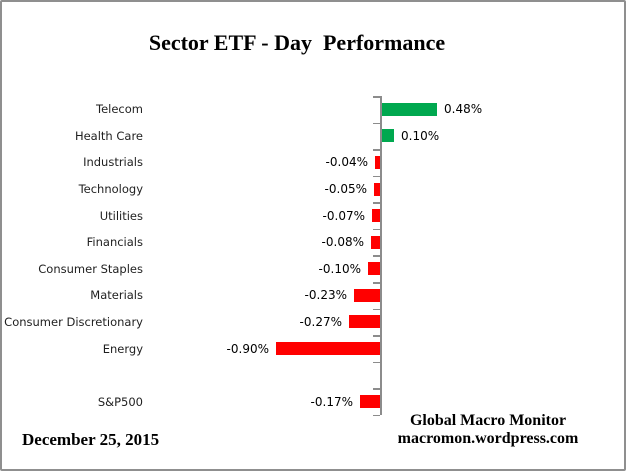  I want to click on value-label: -0.27%, so click(320, 321).